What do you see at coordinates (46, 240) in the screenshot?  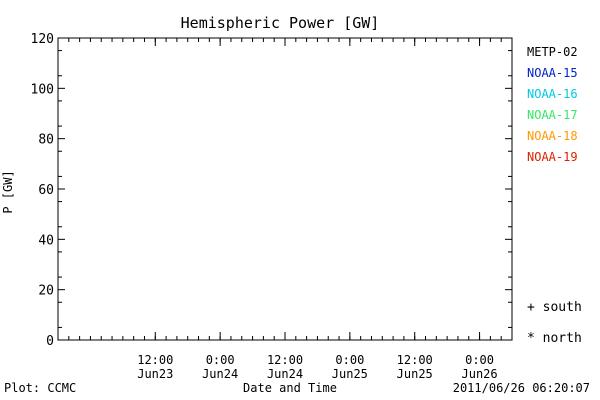 I see `y-tick-label: 40` at bounding box center [46, 240].